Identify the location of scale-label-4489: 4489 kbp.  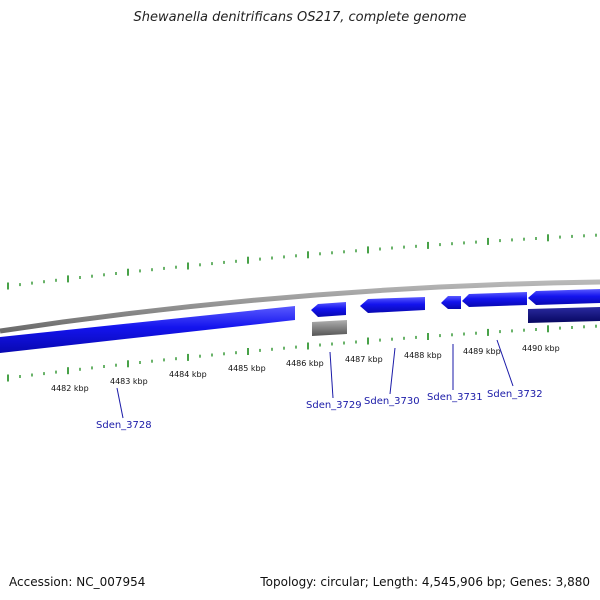
(482, 351).